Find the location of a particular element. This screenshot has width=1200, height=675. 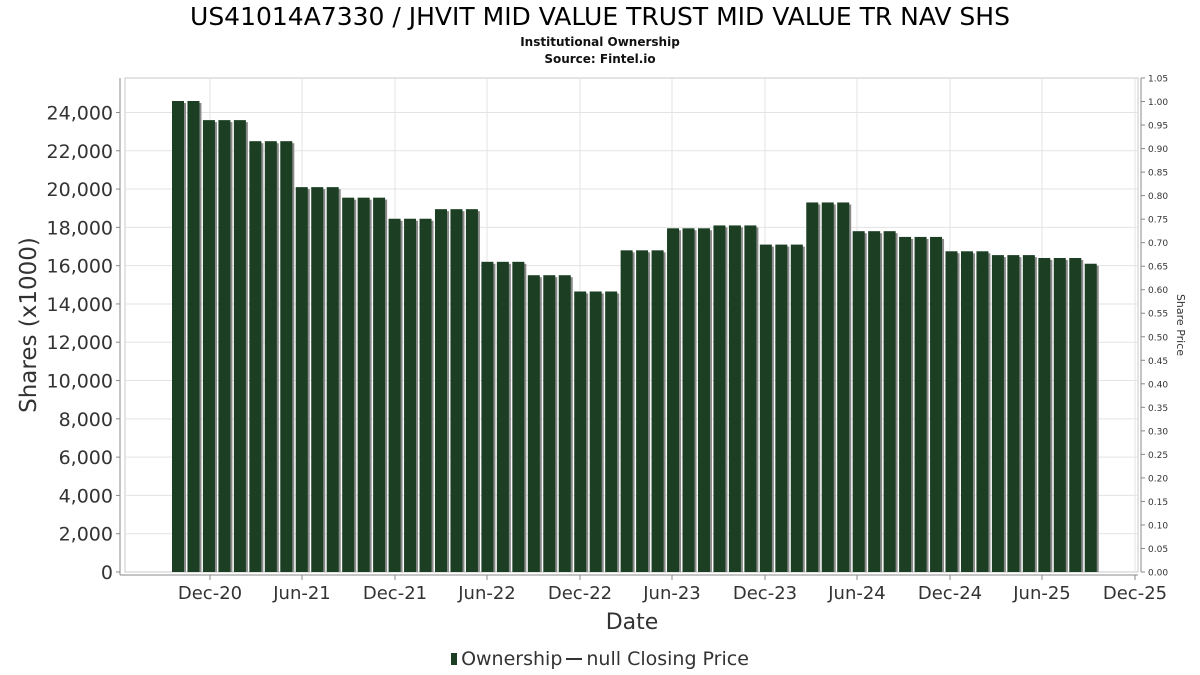

y-tick-label: 14,000 is located at coordinates (80, 305).